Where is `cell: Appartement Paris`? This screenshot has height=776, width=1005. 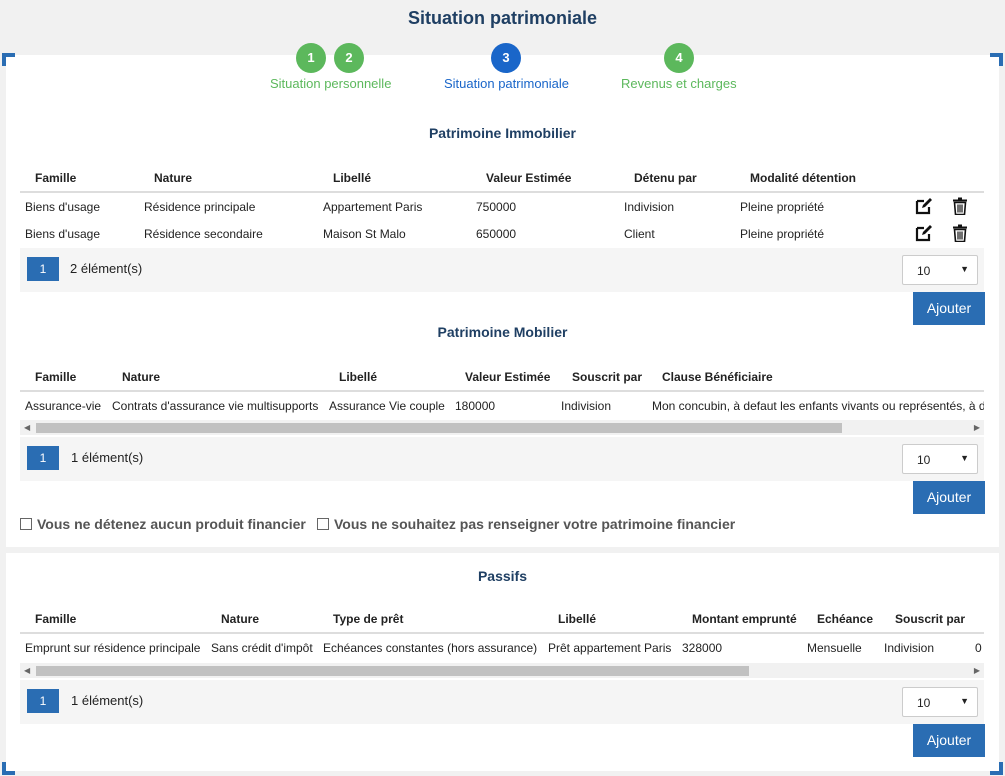
cell: Appartement Paris is located at coordinates (373, 207).